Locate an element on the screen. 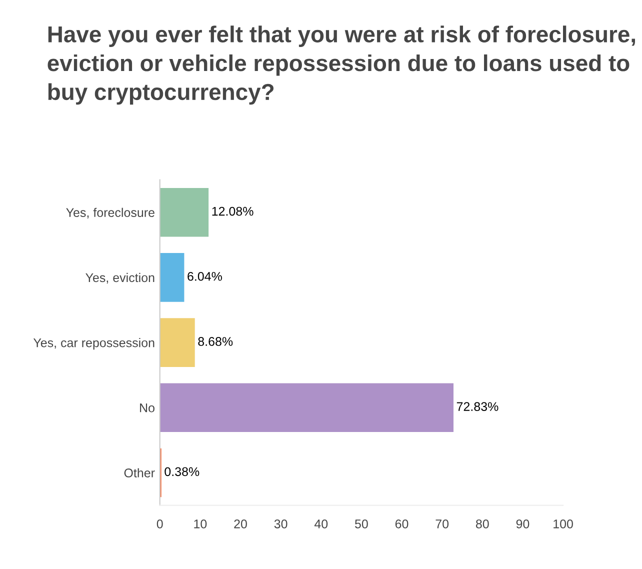 The width and height of the screenshot is (642, 569). x-tick-label: 10 is located at coordinates (200, 523).